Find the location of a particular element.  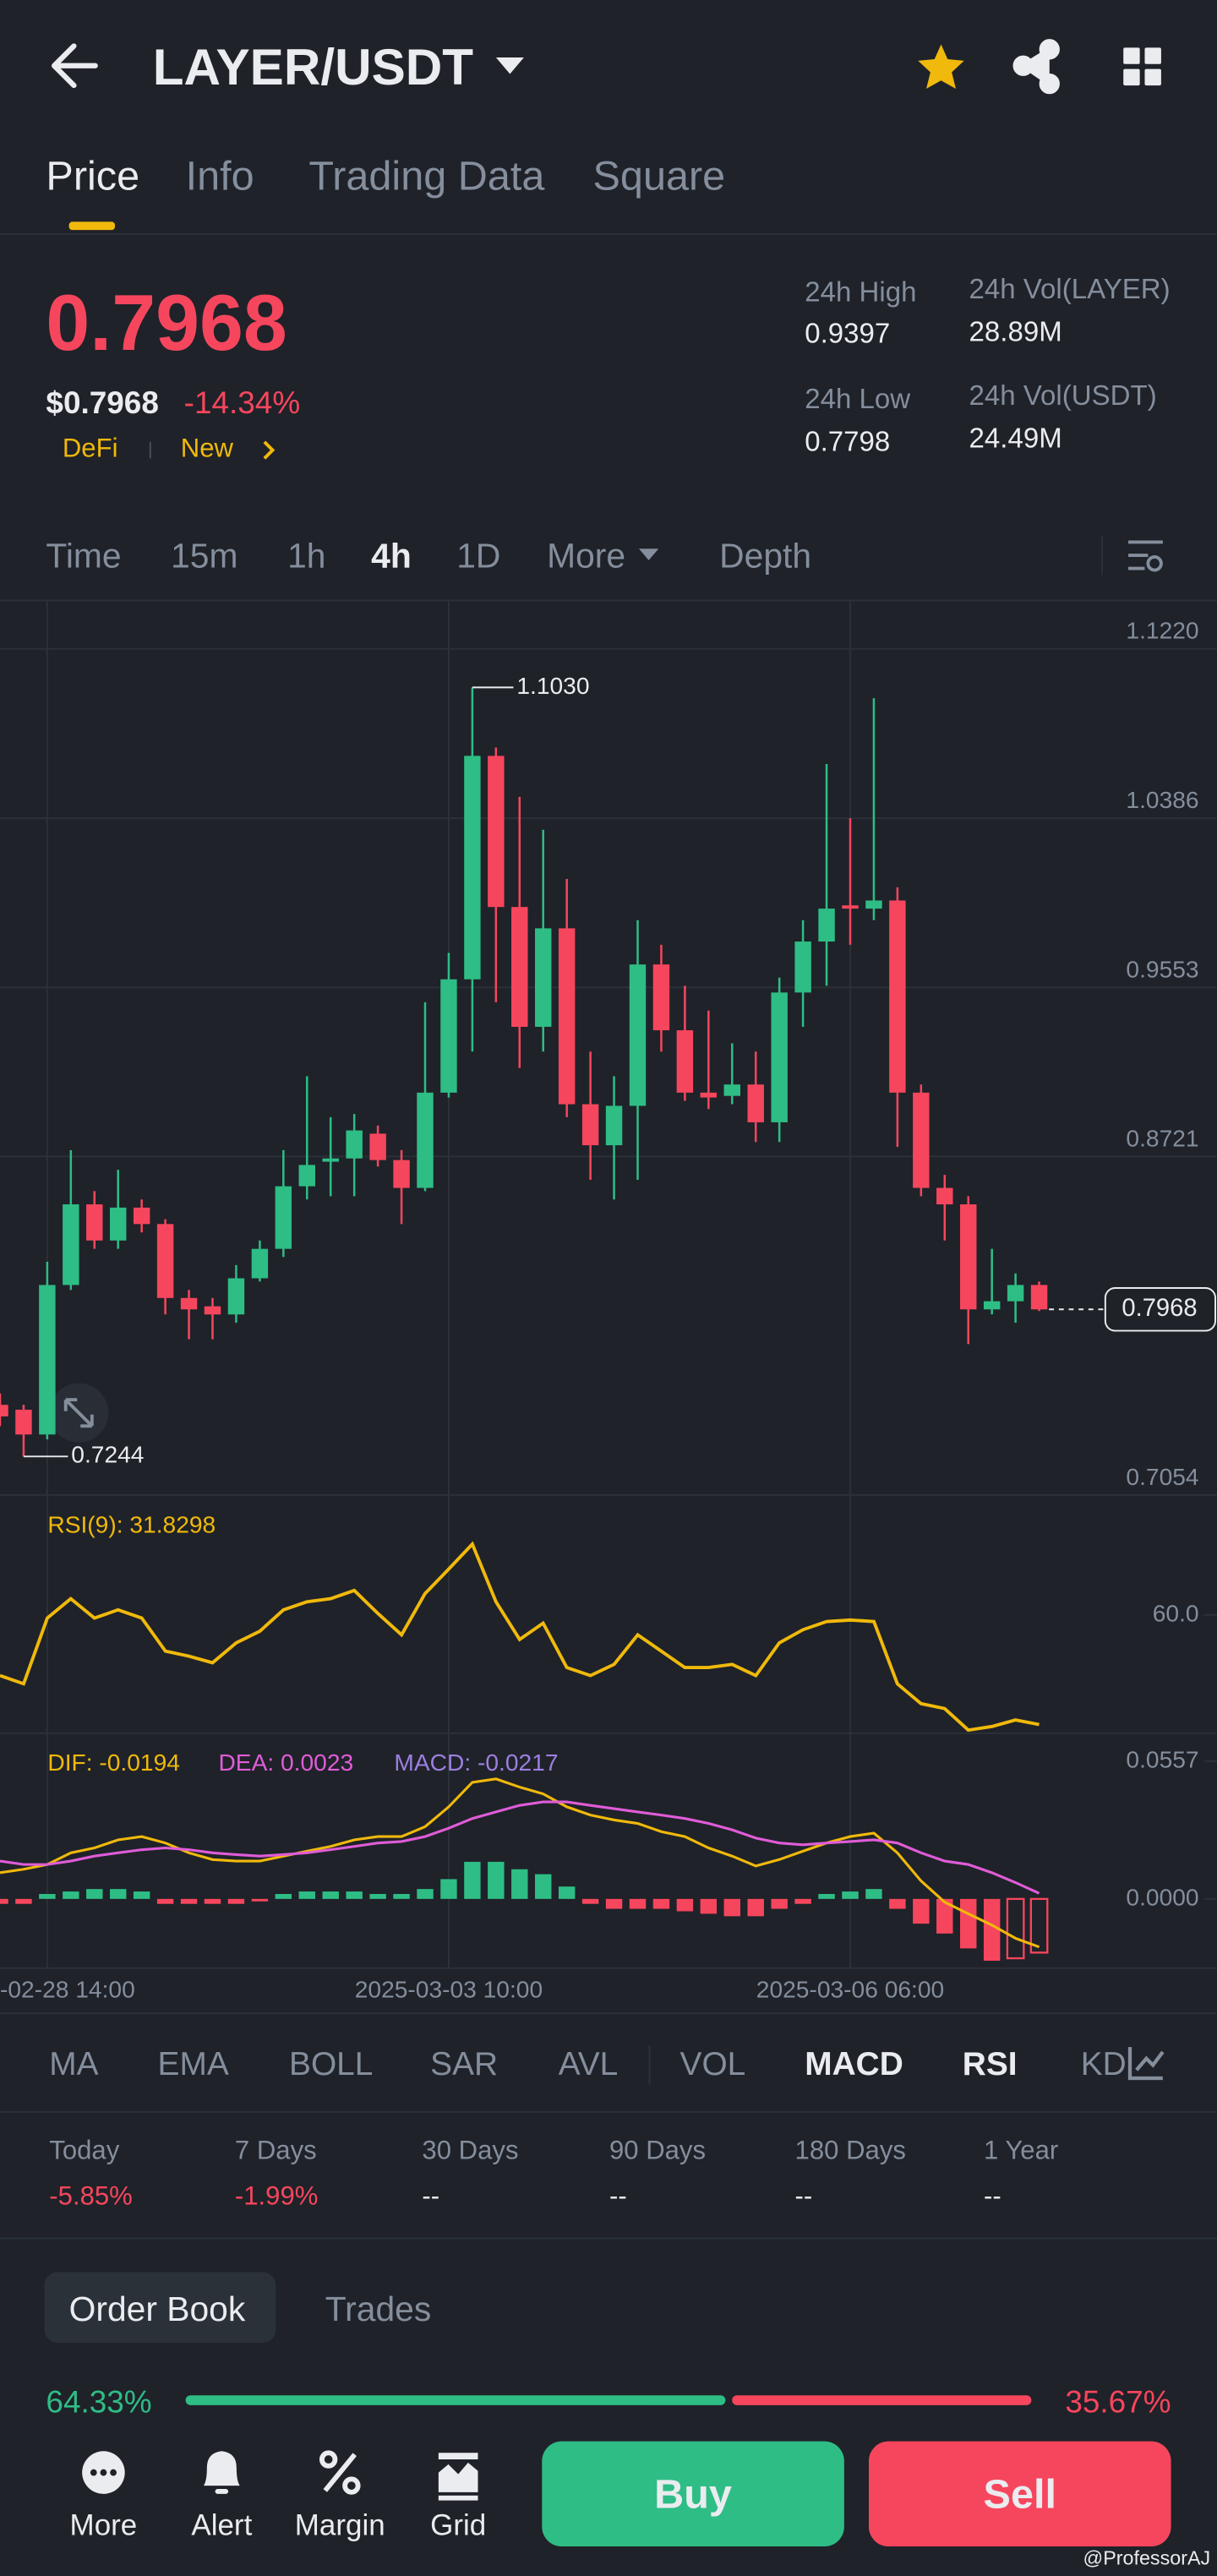

last-price-label: 0.7968 is located at coordinates (1159, 1308).